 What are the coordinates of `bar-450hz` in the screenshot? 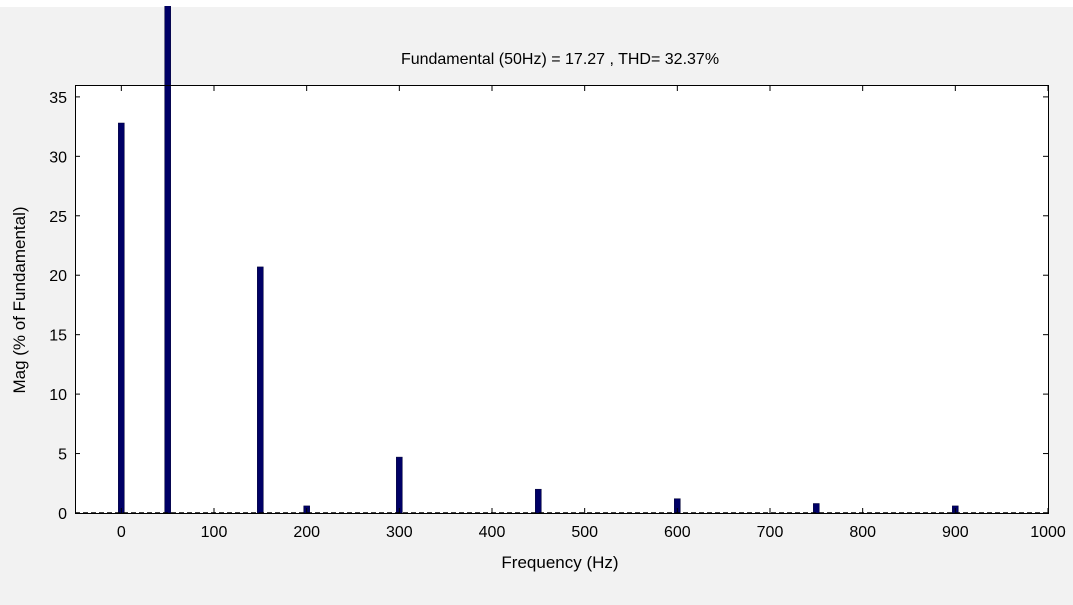 It's located at (538, 501).